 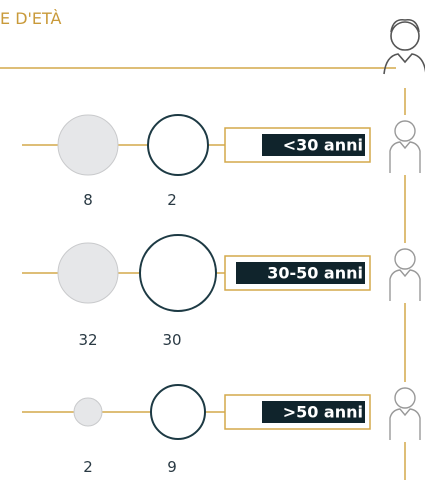 I want to click on value-a: 2, so click(x=88, y=467).